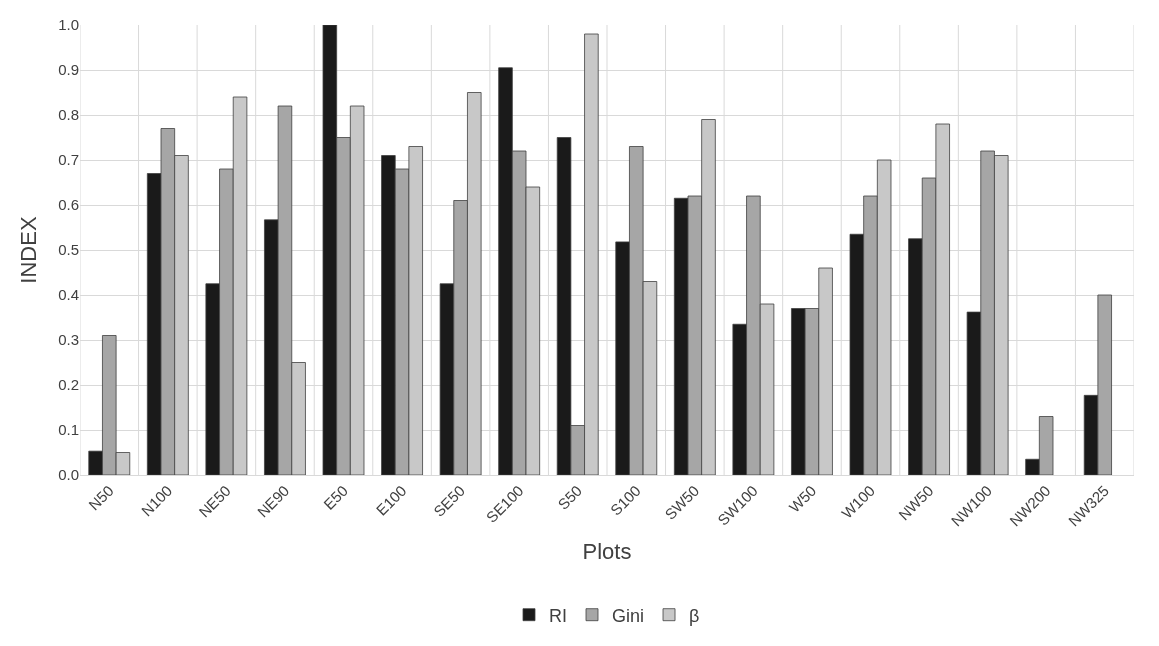  I want to click on legend-label: β, so click(694, 615).